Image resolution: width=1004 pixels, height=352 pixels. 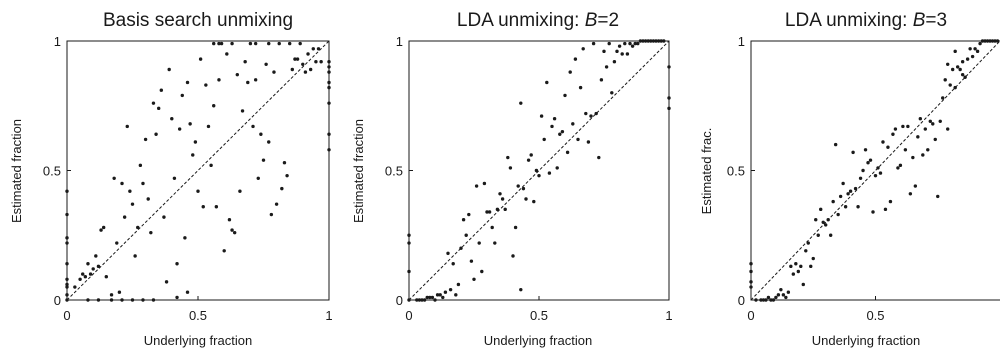 I want to click on panel-title: LDA unmixing: B=3, so click(x=866, y=20).